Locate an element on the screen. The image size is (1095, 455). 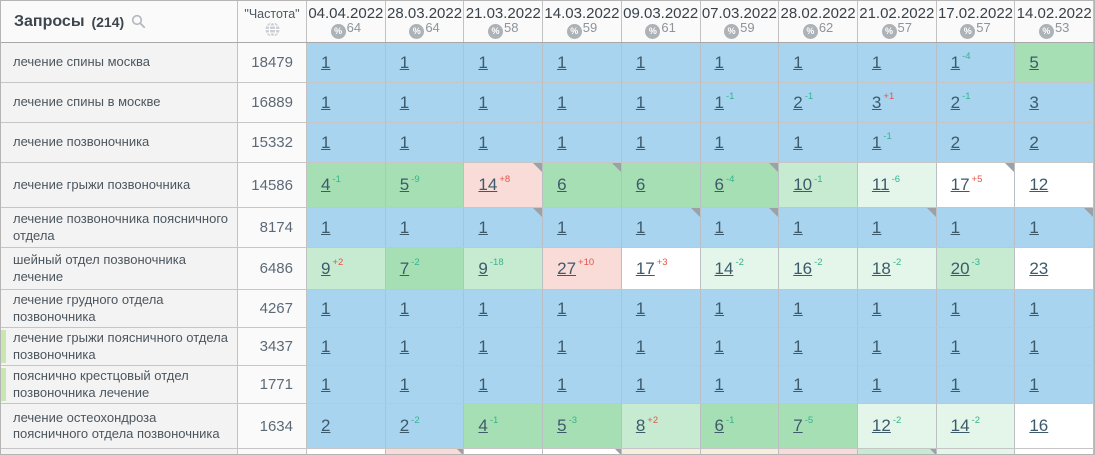
position-link: 16 is located at coordinates (803, 268).